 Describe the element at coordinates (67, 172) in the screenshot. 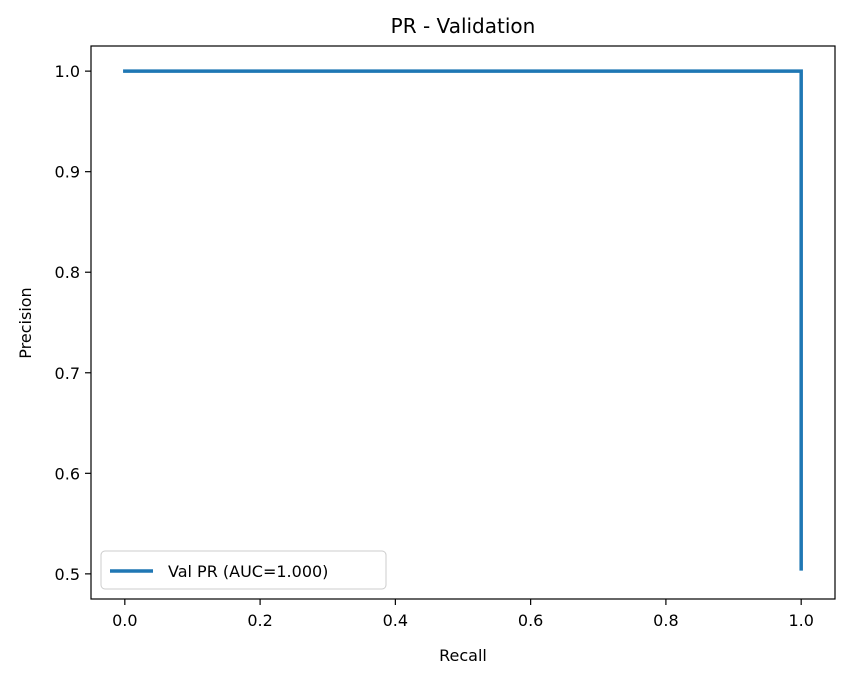

I see `y-tick-label: 0.9` at that location.